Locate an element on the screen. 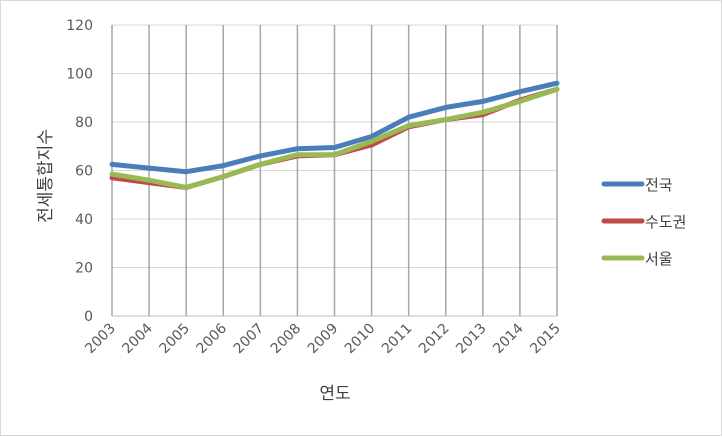 The width and height of the screenshot is (722, 437). y-tick-label: 100 is located at coordinates (79, 75).